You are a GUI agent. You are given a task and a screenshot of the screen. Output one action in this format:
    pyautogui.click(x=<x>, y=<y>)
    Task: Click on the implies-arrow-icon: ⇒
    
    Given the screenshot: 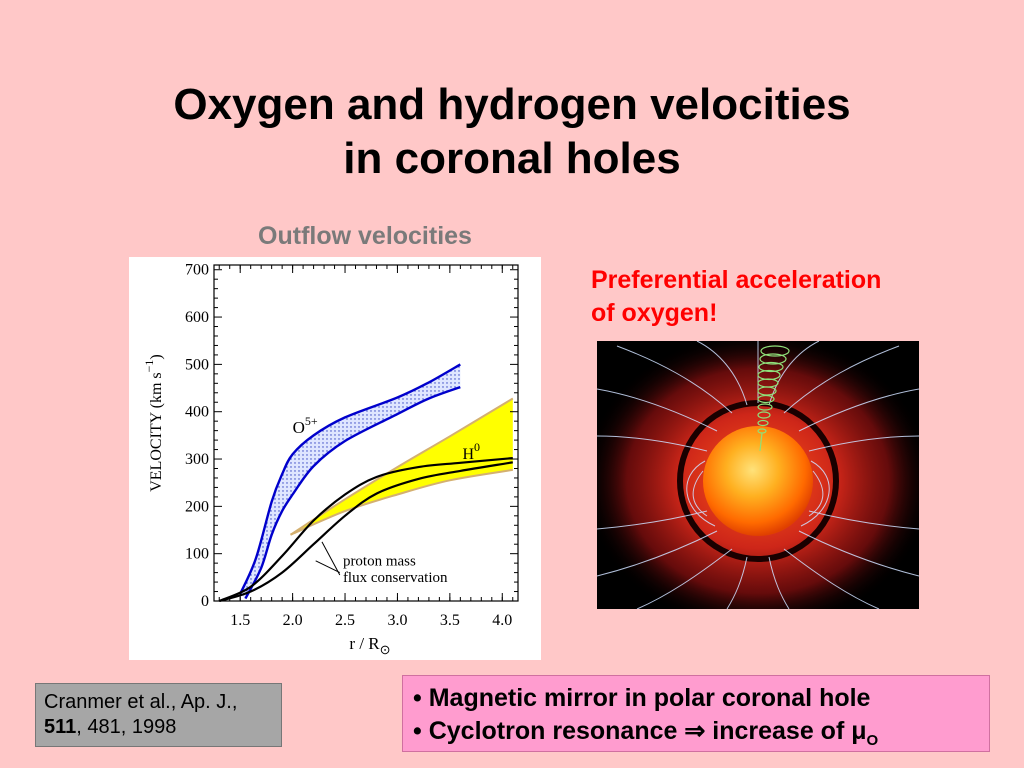 What is the action you would take?
    pyautogui.click(x=695, y=731)
    